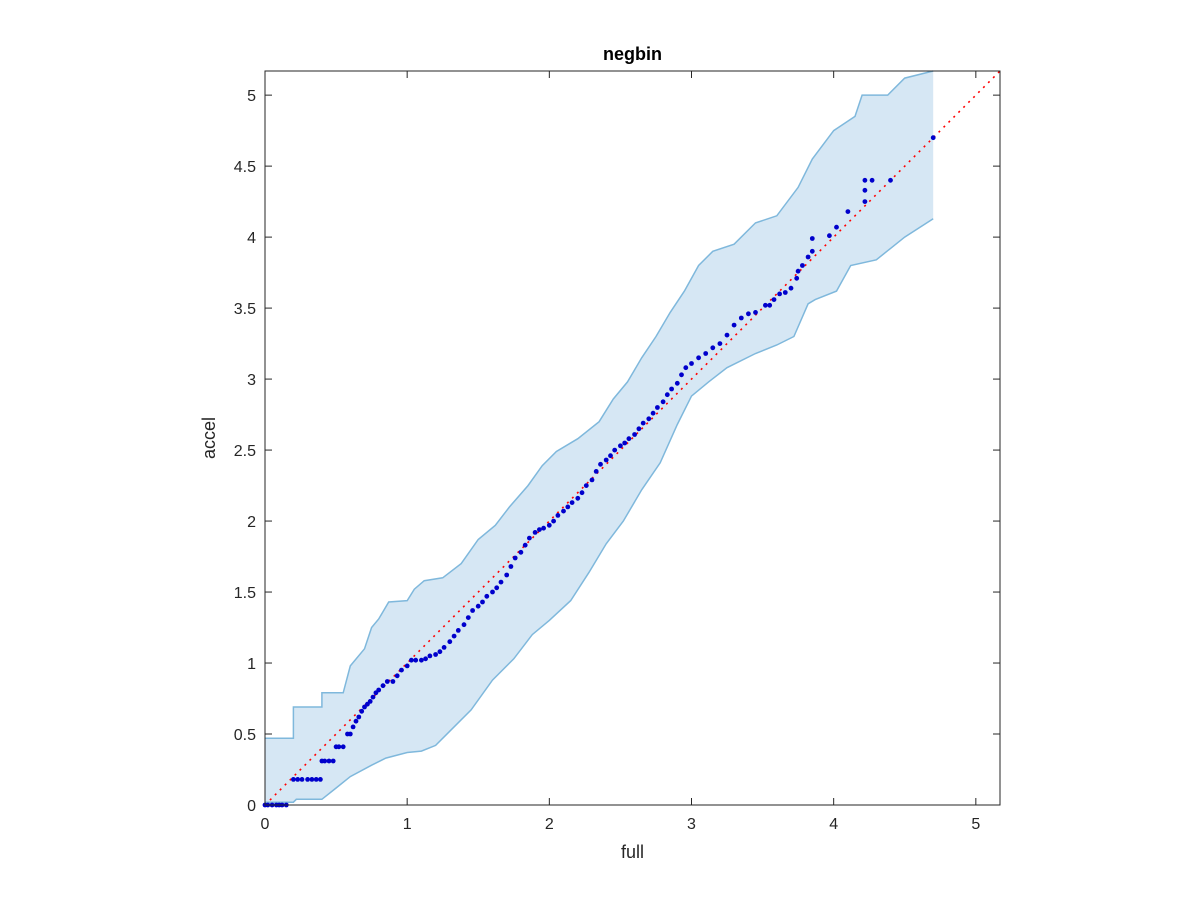 The image size is (1200, 900). What do you see at coordinates (245, 593) in the screenshot?
I see `y-tick-label: 1.5` at bounding box center [245, 593].